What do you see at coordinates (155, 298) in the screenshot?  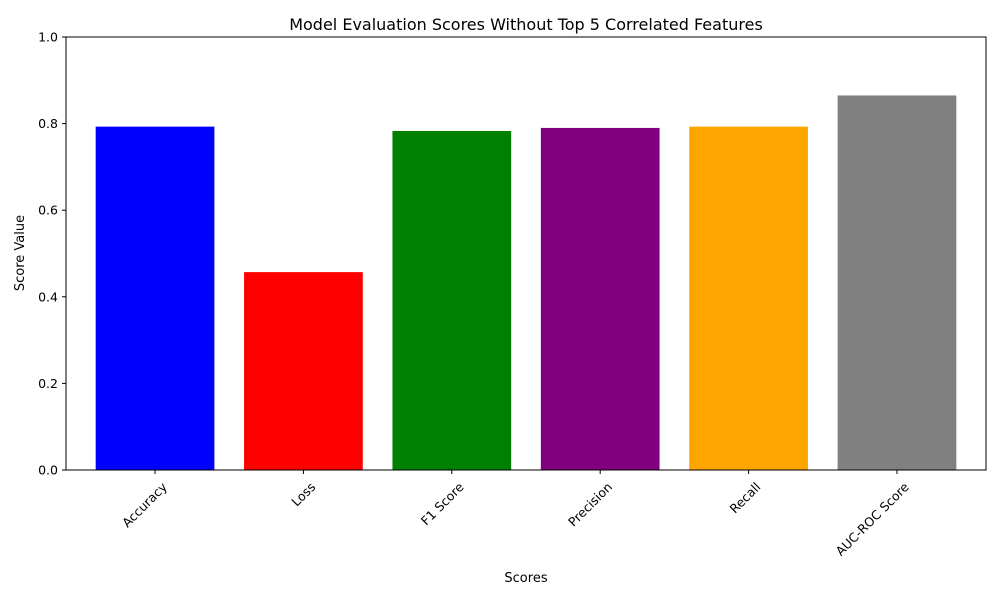 I see `bar-accuracy` at bounding box center [155, 298].